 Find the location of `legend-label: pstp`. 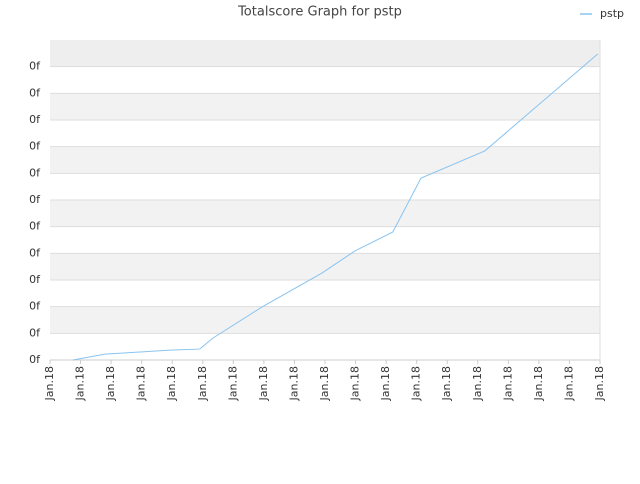

legend-label: pstp is located at coordinates (612, 13).